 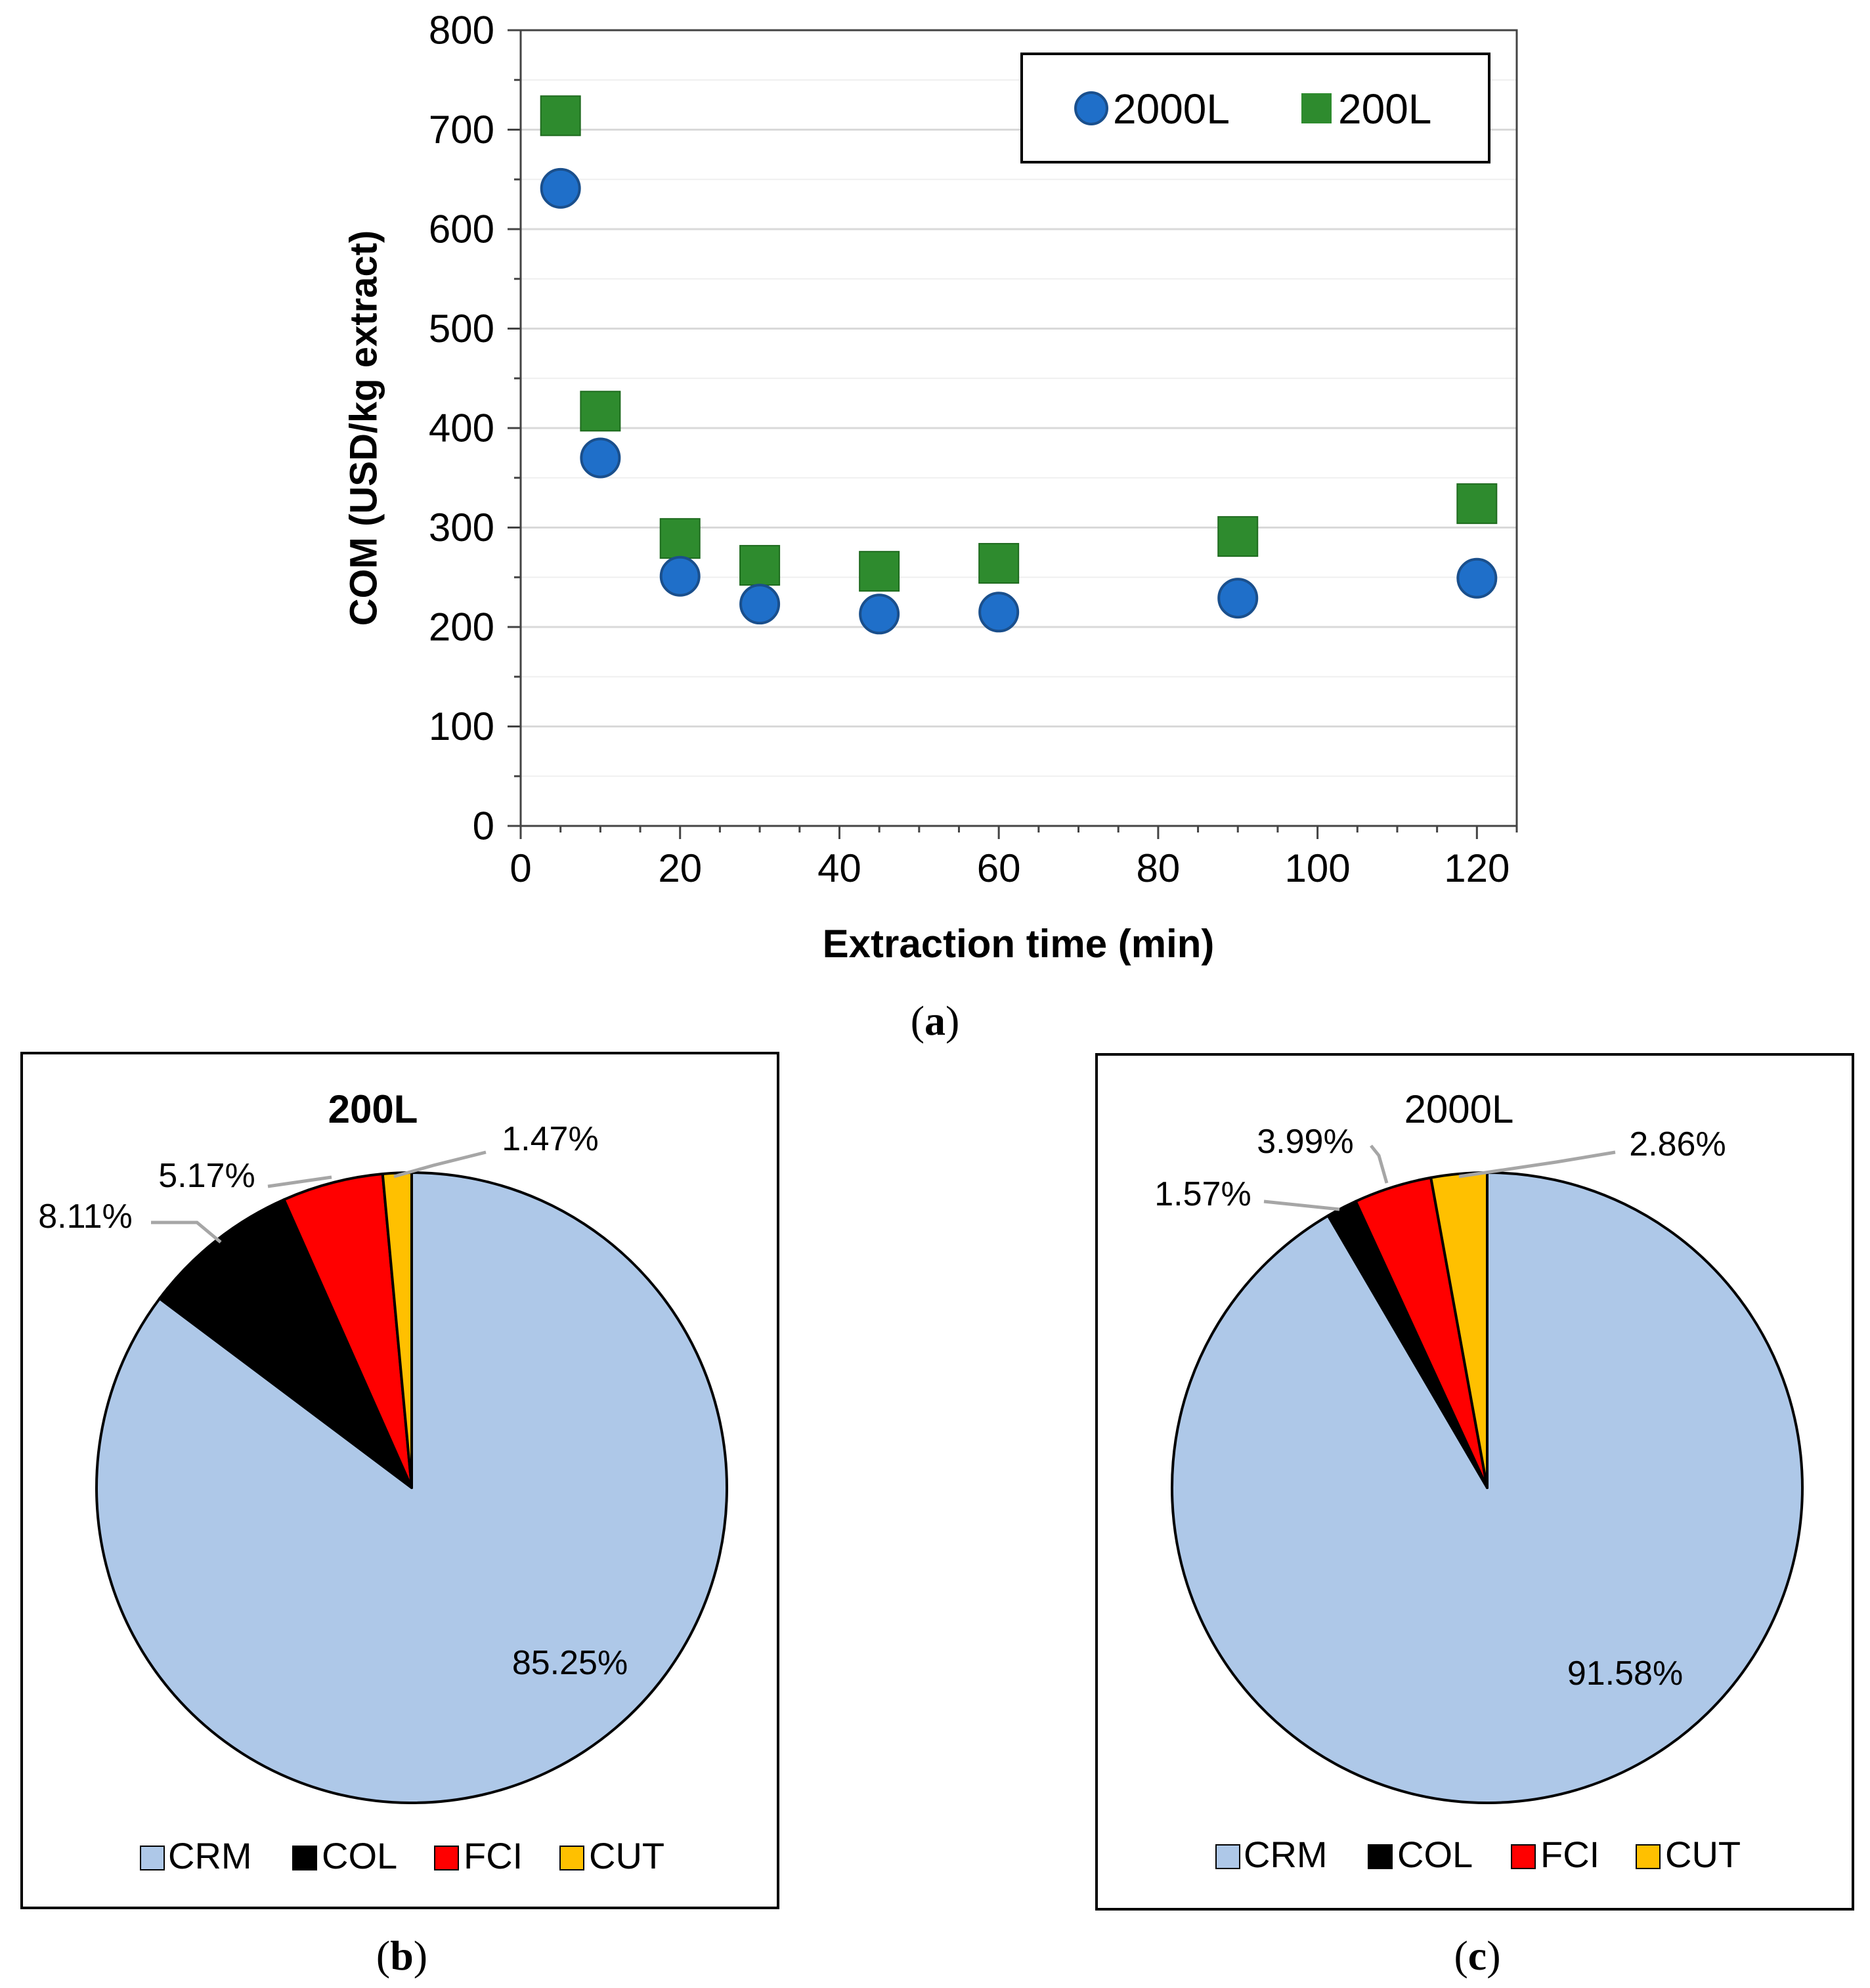 I want to click on y-tick-label: 500, so click(x=461, y=329).